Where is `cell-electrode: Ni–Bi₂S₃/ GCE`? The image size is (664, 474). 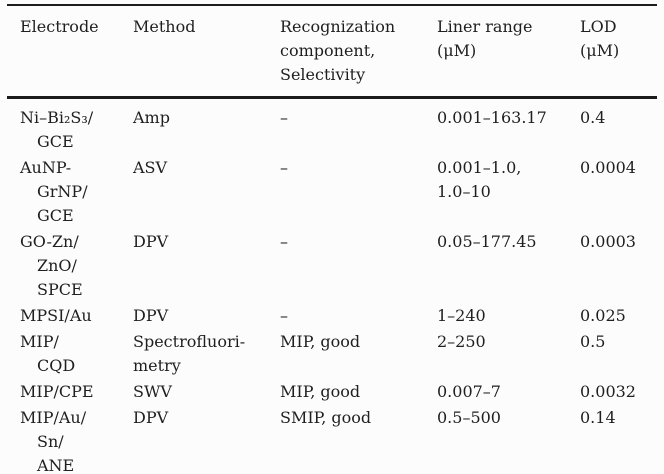 cell-electrode: Ni–Bi₂S₃/ GCE is located at coordinates (70, 126).